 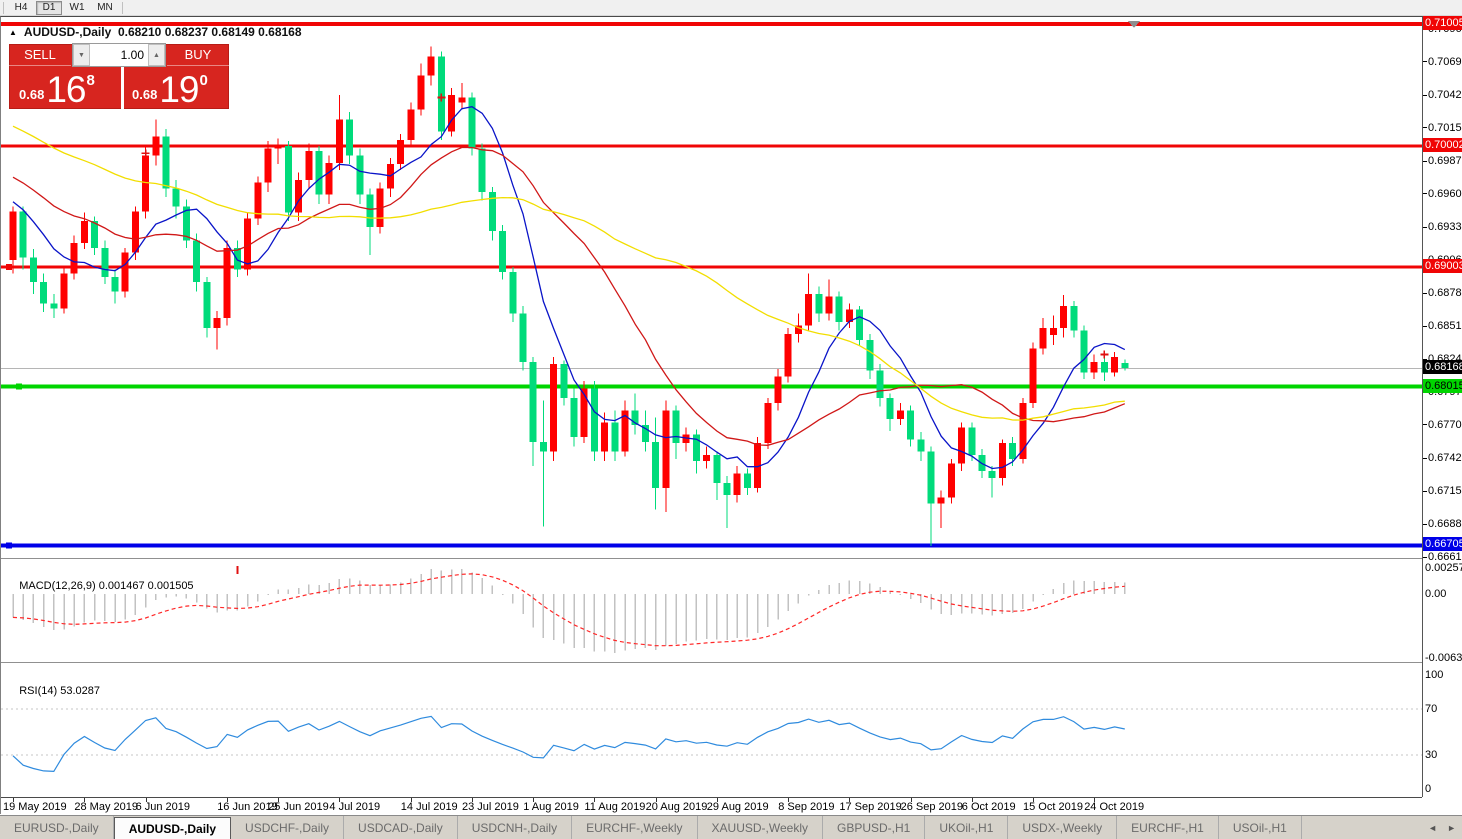 I want to click on horizontal-line-0.71005, so click(x=711, y=24).